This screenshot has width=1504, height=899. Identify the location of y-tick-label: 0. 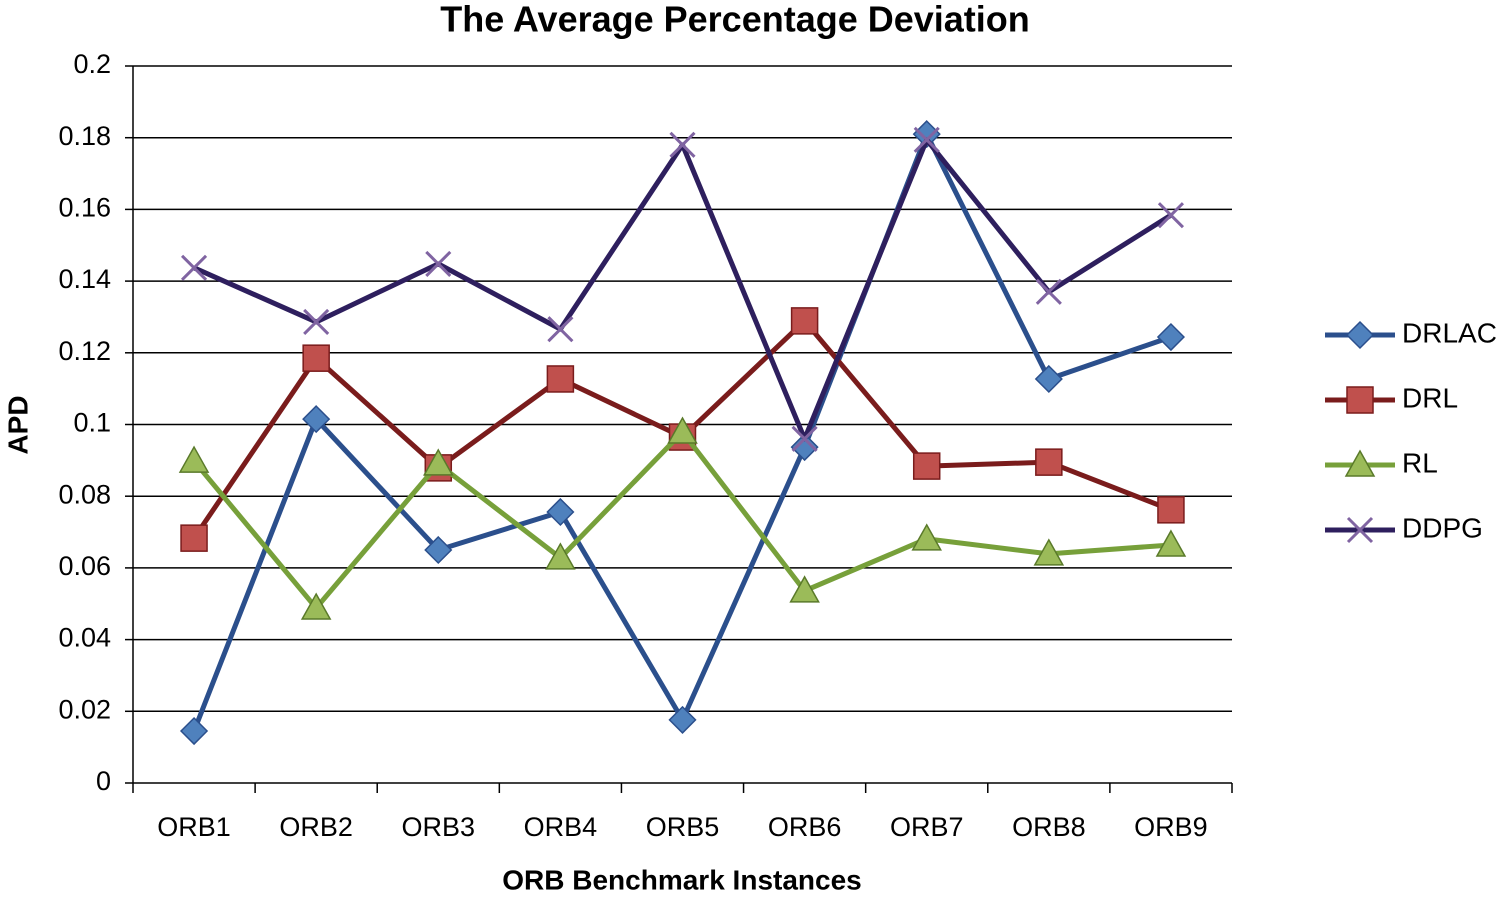
(103, 781).